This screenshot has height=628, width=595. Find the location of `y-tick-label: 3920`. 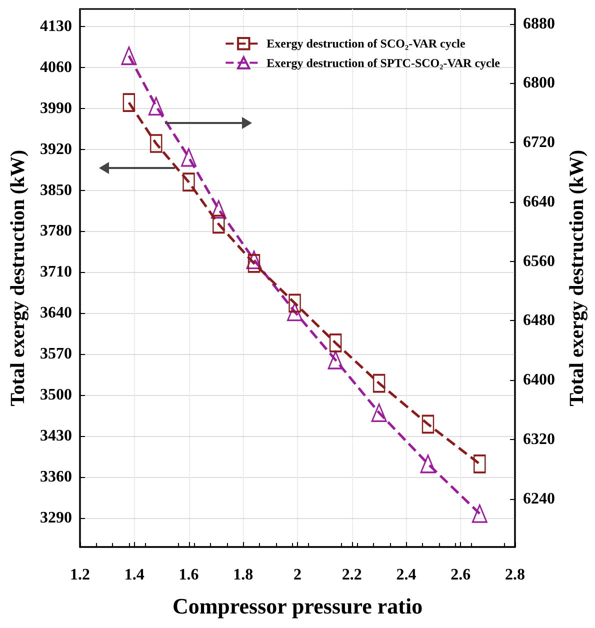

y-tick-label: 3920 is located at coordinates (56, 149).